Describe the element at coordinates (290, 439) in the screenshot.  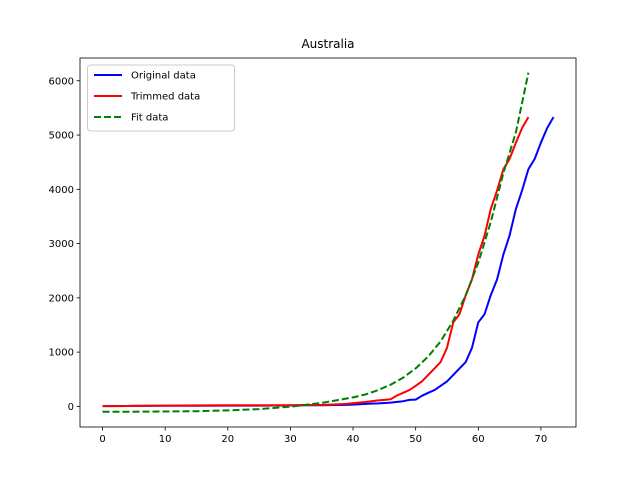
I see `x-tick-label: 30` at that location.